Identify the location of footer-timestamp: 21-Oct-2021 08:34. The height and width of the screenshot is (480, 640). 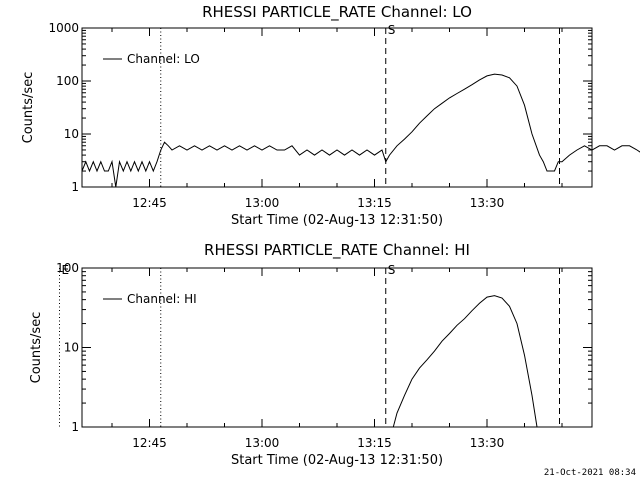
(590, 473).